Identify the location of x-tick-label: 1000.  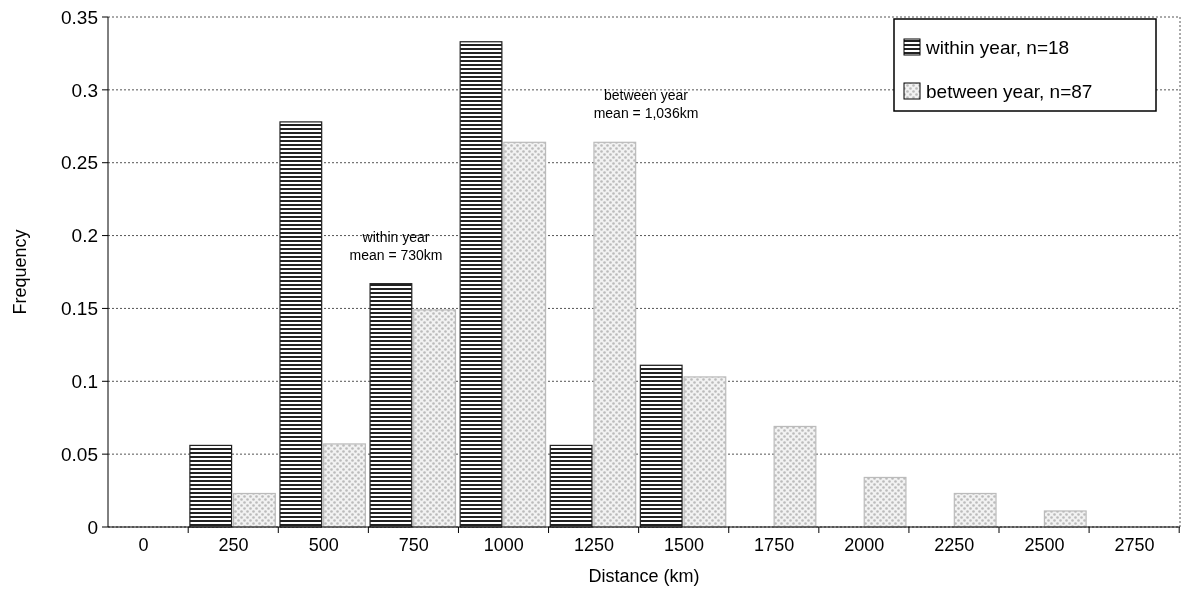
(503, 545).